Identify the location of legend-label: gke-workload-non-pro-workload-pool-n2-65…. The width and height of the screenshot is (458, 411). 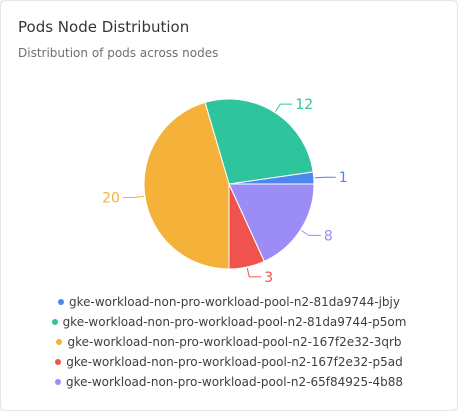
(234, 382).